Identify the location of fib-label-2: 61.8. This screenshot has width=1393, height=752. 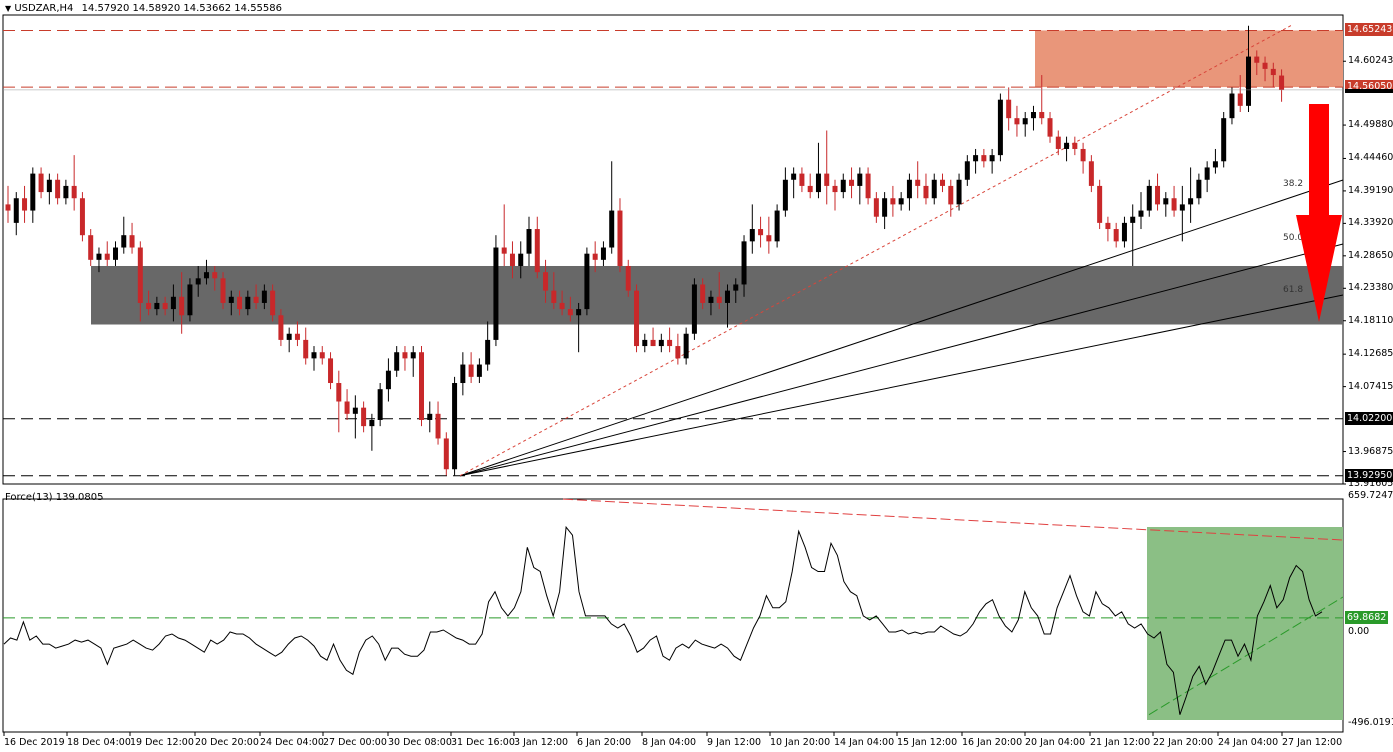
(1293, 290).